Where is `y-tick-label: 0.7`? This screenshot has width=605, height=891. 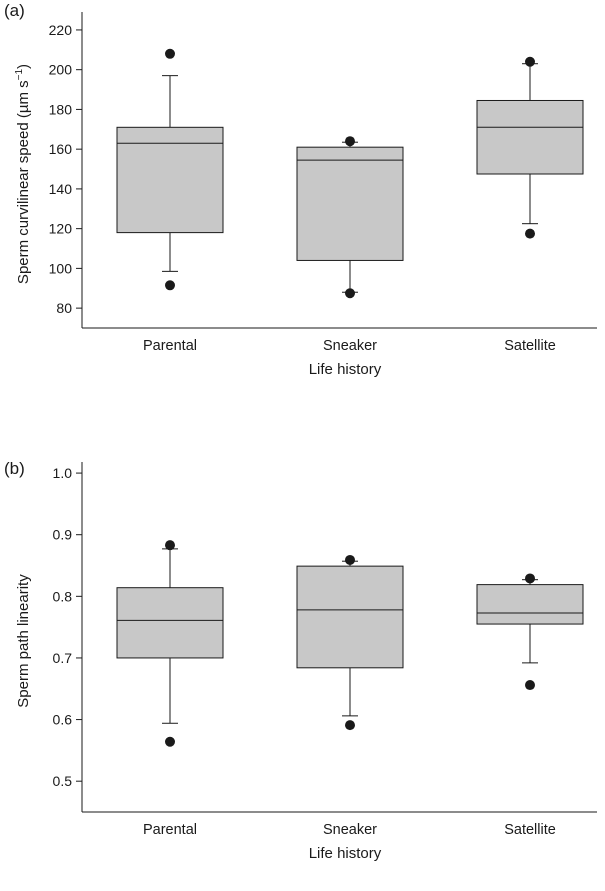 y-tick-label: 0.7 is located at coordinates (63, 658).